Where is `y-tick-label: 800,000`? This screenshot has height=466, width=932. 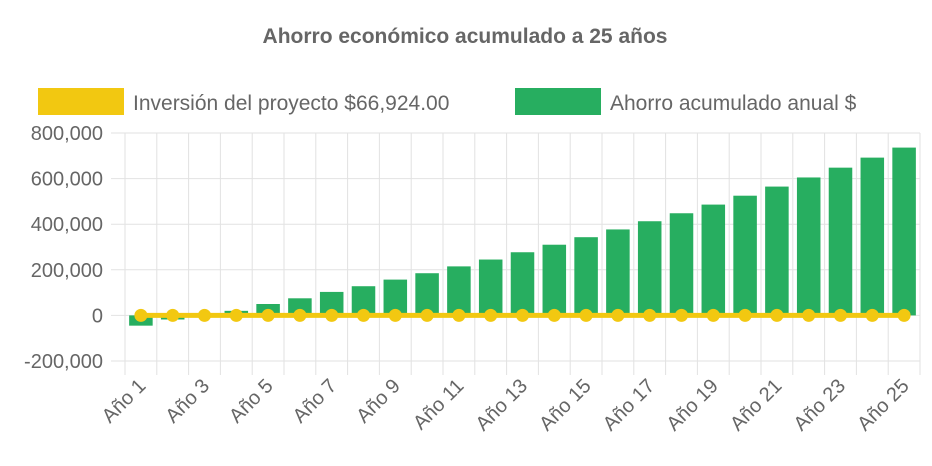
y-tick-label: 800,000 is located at coordinates (67, 134).